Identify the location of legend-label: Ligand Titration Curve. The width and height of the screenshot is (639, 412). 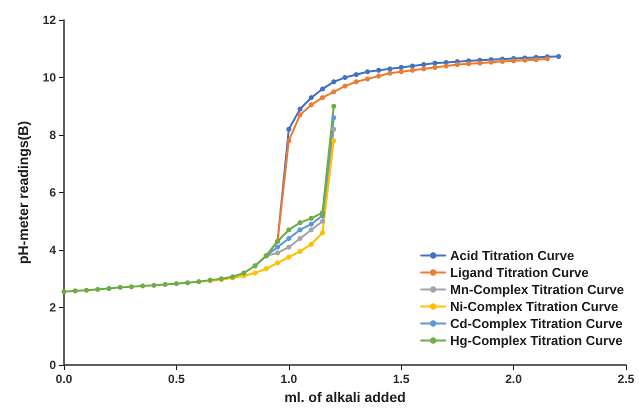
(519, 272).